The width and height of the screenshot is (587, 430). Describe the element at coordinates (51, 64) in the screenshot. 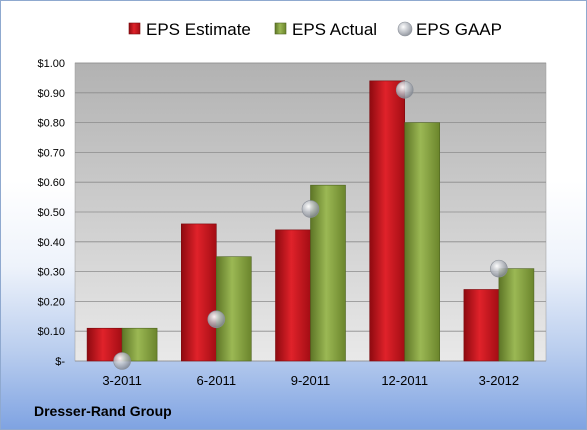

I see `y-tick-label: $1.00` at that location.